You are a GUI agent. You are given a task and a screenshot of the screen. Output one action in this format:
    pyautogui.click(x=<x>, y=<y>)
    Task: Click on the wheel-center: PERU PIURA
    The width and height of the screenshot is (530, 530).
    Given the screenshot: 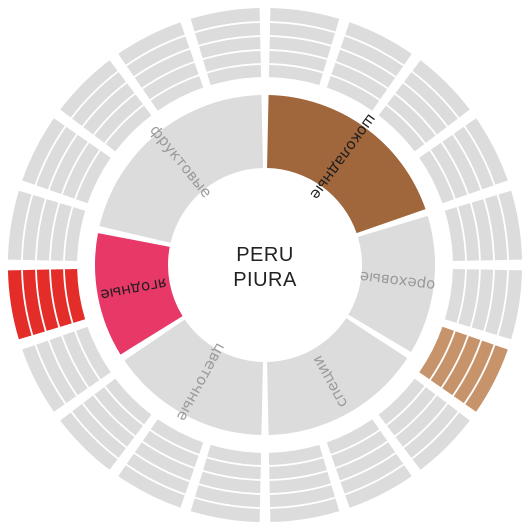 What is the action you would take?
    pyautogui.click(x=264, y=267)
    